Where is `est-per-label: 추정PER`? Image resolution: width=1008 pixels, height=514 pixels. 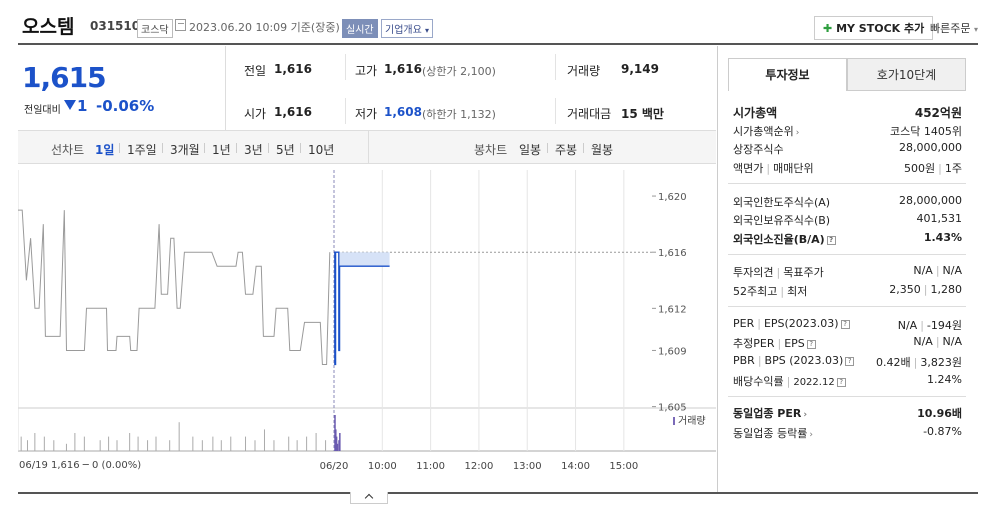 est-per-label: 추정PER is located at coordinates (754, 343).